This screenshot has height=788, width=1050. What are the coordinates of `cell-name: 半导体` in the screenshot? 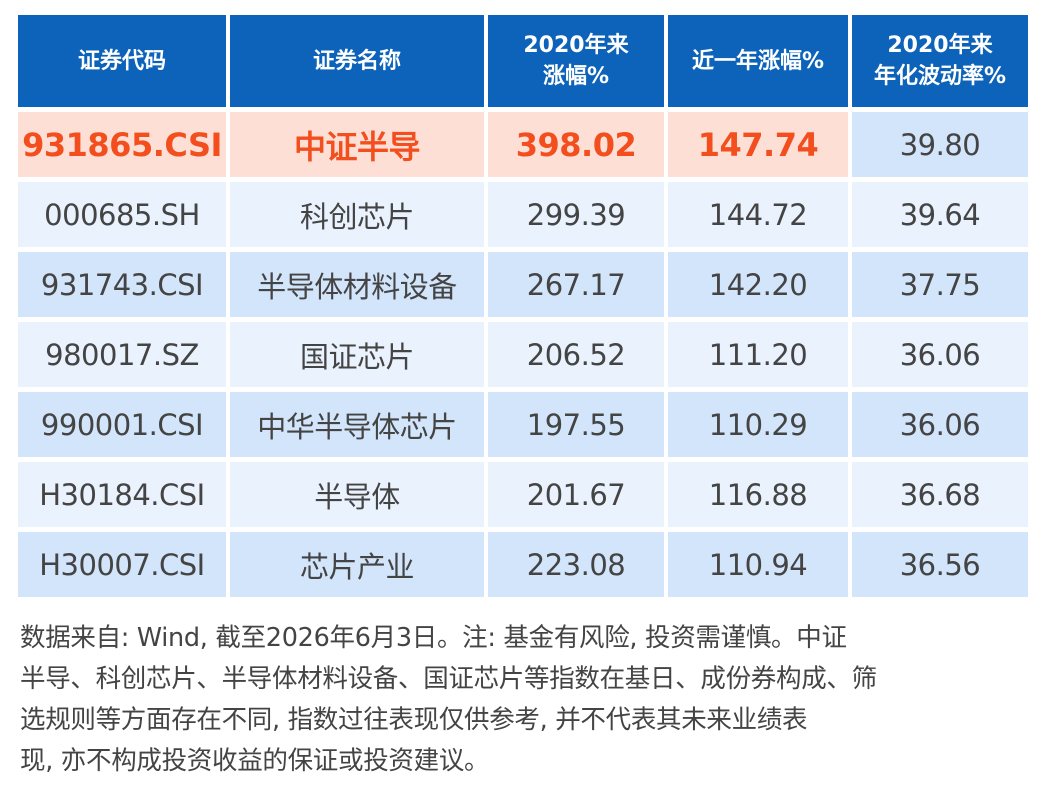 It's located at (357, 494).